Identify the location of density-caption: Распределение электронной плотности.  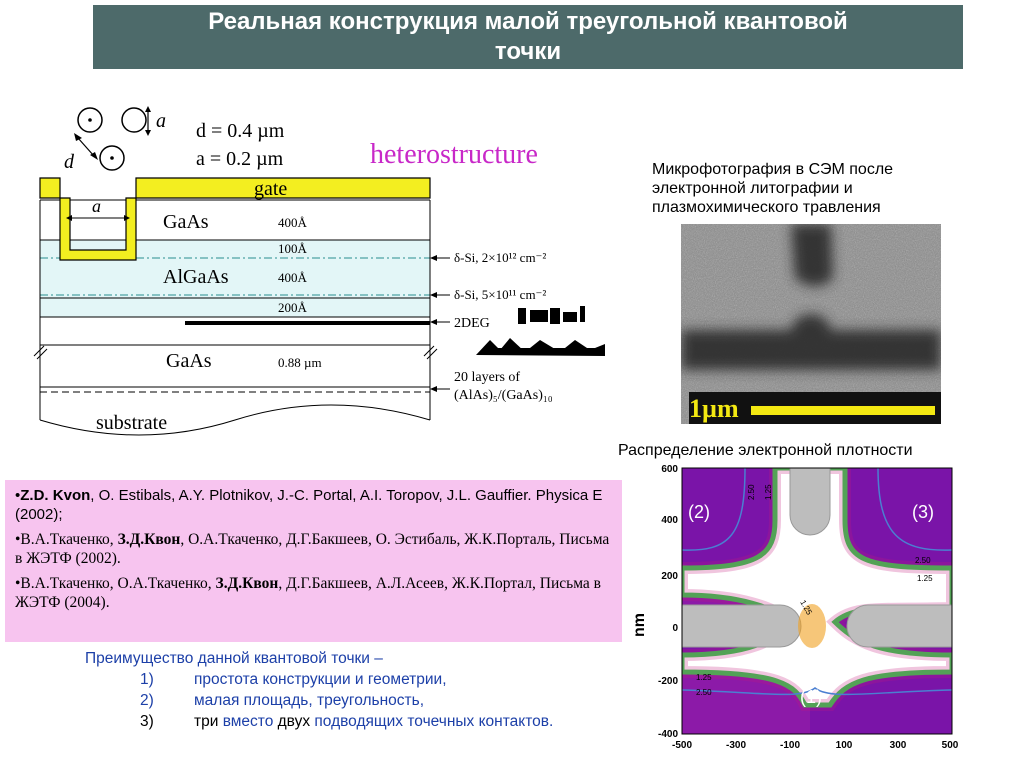
(765, 450).